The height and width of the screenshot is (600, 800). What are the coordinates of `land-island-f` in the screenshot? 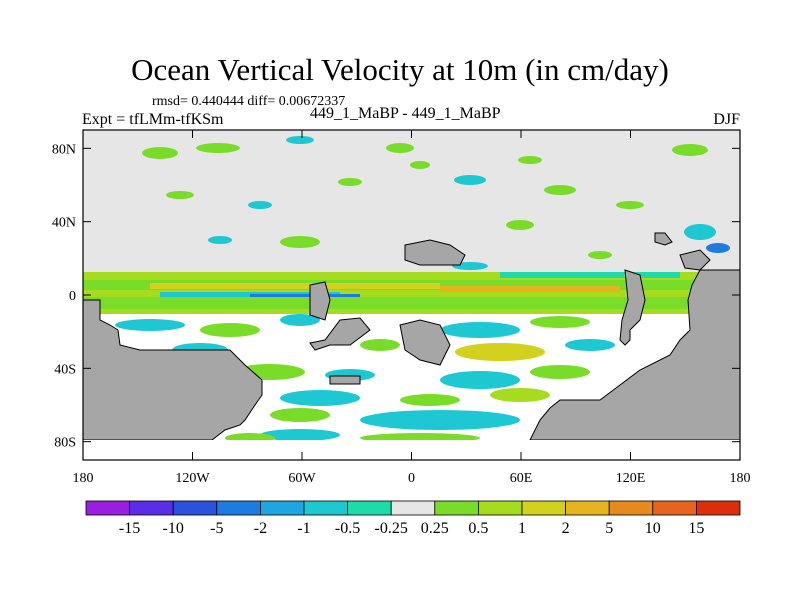 It's located at (663, 239).